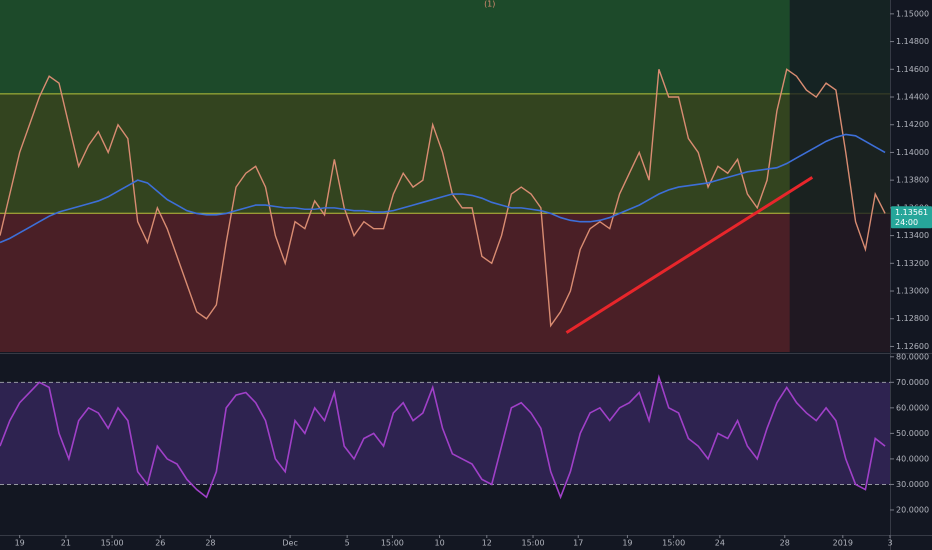 The height and width of the screenshot is (550, 932). Describe the element at coordinates (843, 543) in the screenshot. I see `x-tick-label: 2019` at that location.